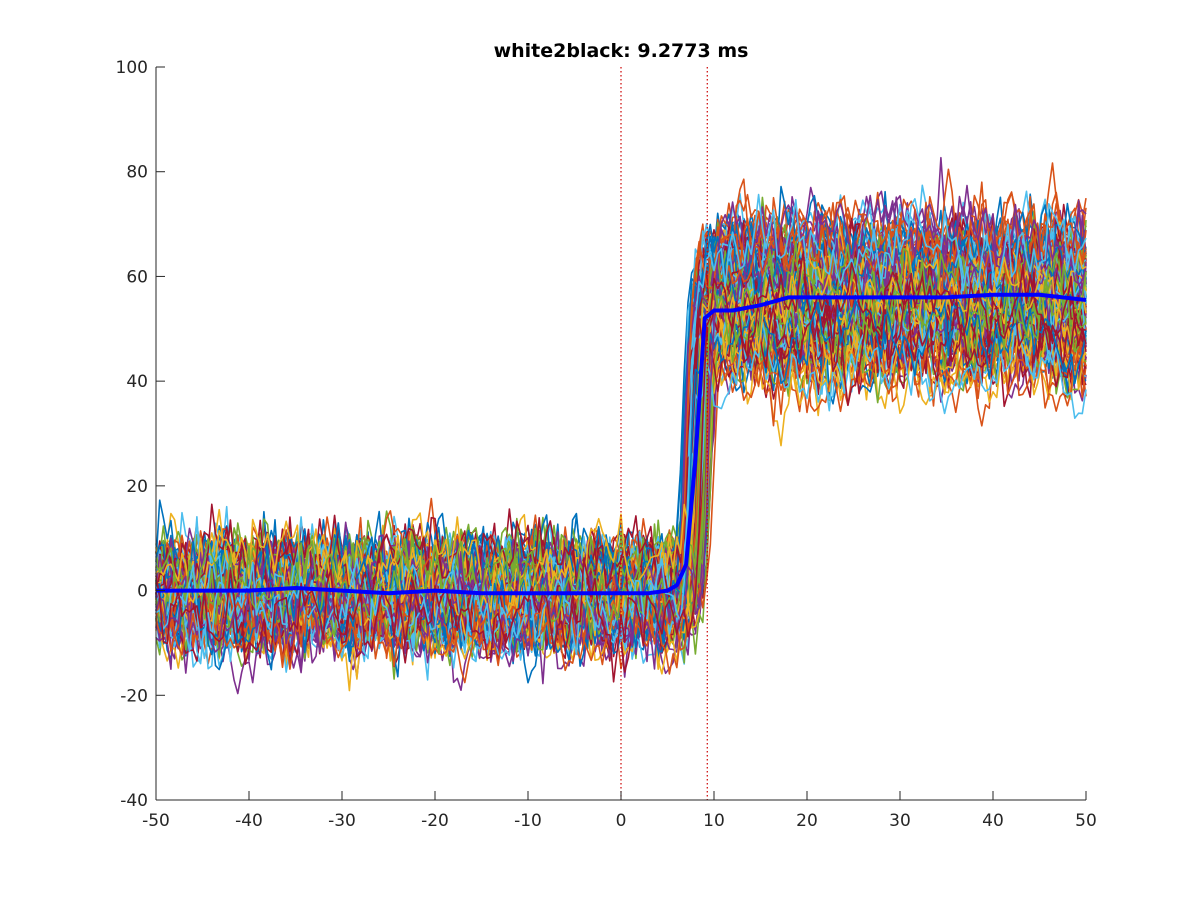  Describe the element at coordinates (528, 821) in the screenshot. I see `x-tick-label: -10` at that location.